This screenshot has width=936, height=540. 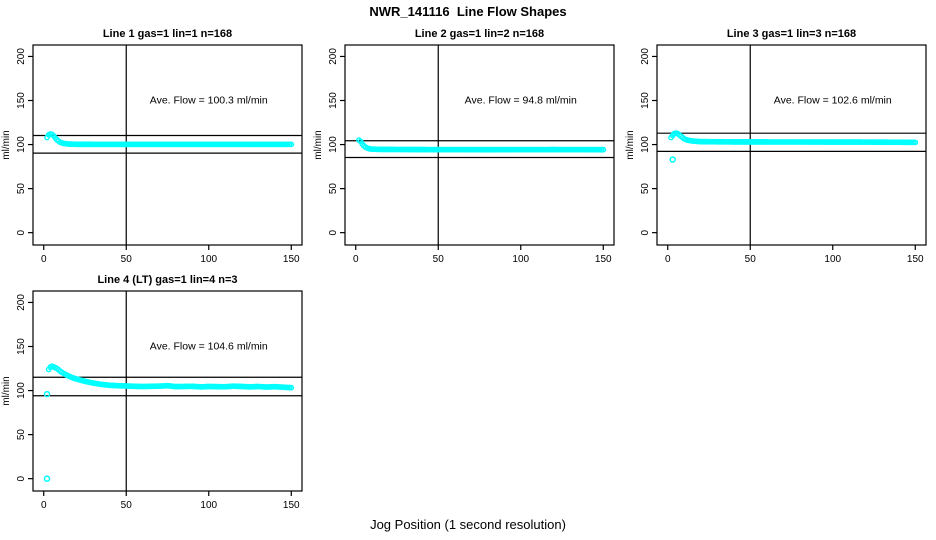 I want to click on panel-title: Line 4 (LT) gas=1 lin=4 n=3, so click(x=167, y=280).